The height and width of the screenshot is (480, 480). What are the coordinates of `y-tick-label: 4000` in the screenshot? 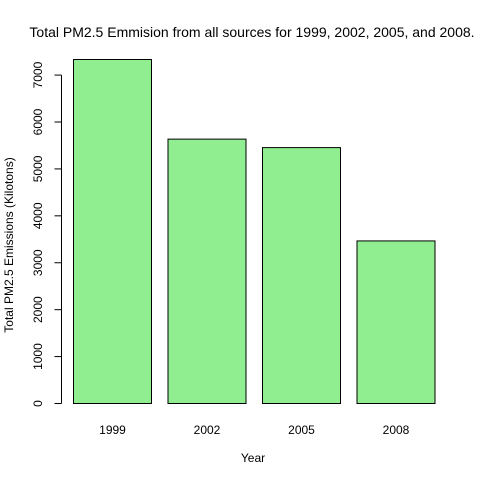 It's located at (38, 215).